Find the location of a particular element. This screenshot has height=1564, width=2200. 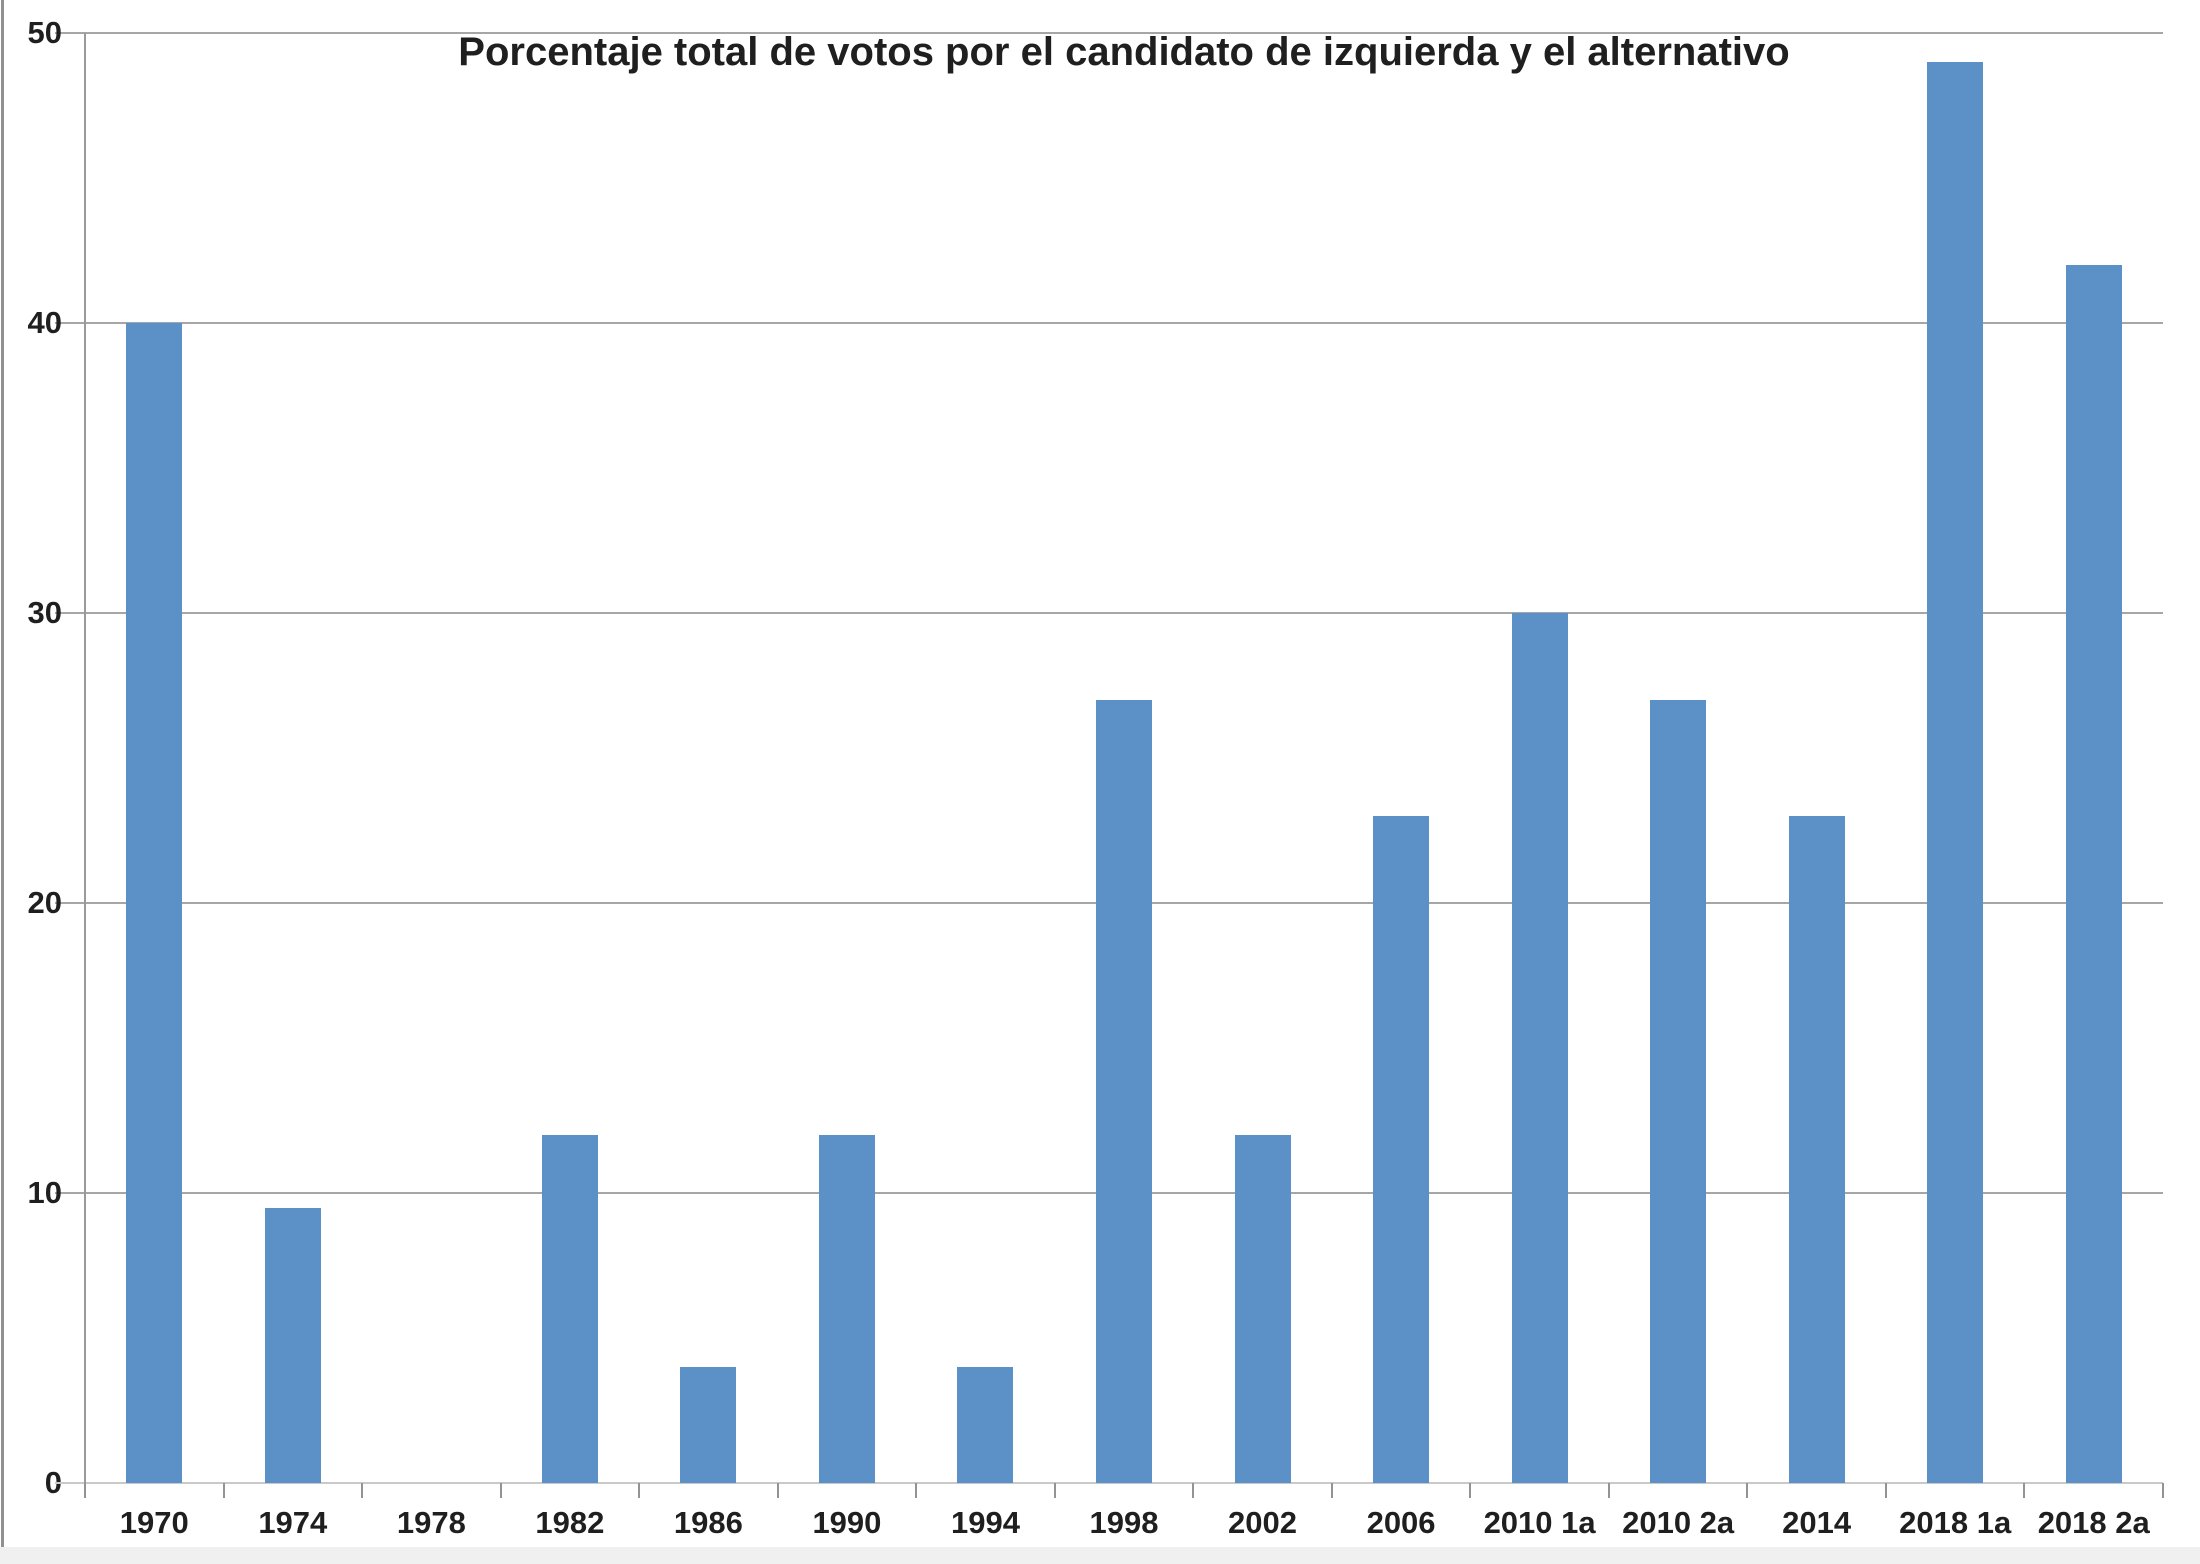

x-axis-tick-label: 2018 1a is located at coordinates (1955, 1522).